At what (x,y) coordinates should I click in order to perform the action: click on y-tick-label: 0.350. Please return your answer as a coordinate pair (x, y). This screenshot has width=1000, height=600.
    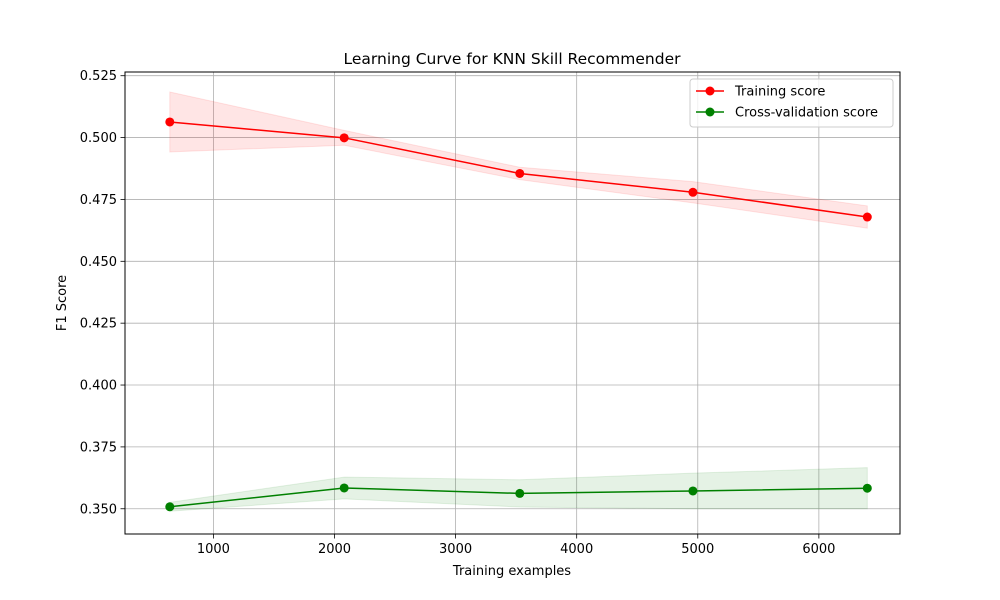
    Looking at the image, I should click on (98, 509).